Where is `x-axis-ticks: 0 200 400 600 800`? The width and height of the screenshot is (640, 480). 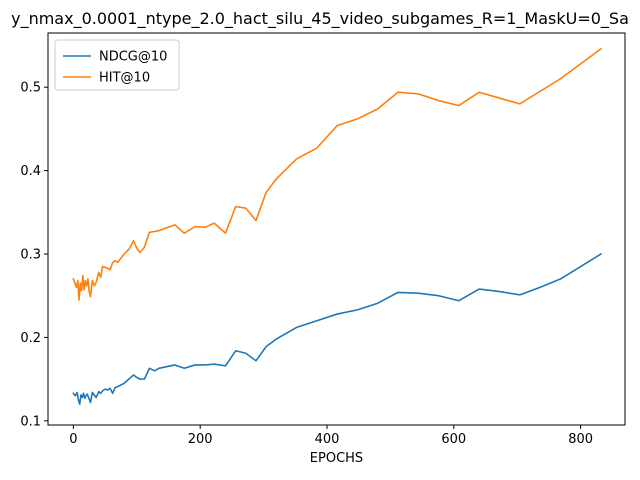 x-axis-ticks: 0 200 400 600 800 is located at coordinates (331, 436).